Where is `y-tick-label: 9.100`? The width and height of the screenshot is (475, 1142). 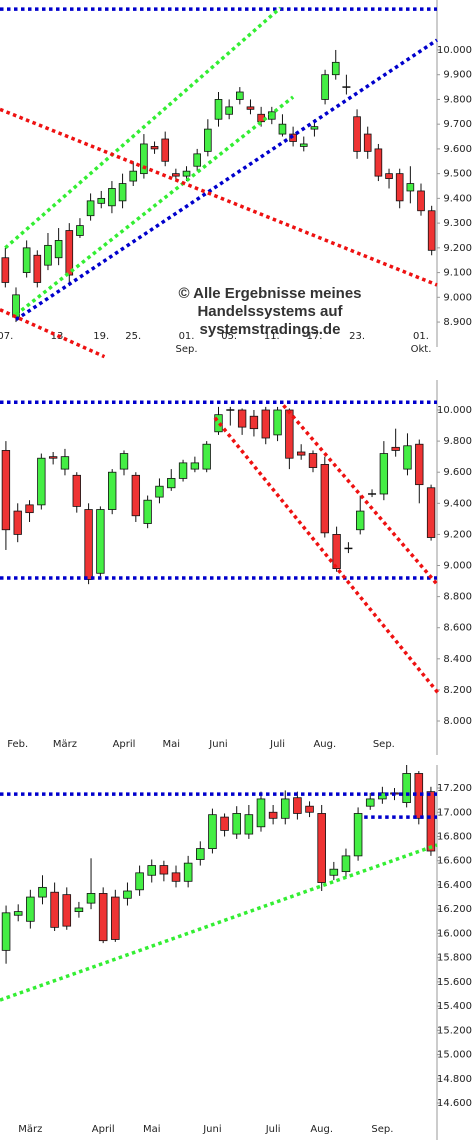 y-tick-label: 9.100 is located at coordinates (457, 273).